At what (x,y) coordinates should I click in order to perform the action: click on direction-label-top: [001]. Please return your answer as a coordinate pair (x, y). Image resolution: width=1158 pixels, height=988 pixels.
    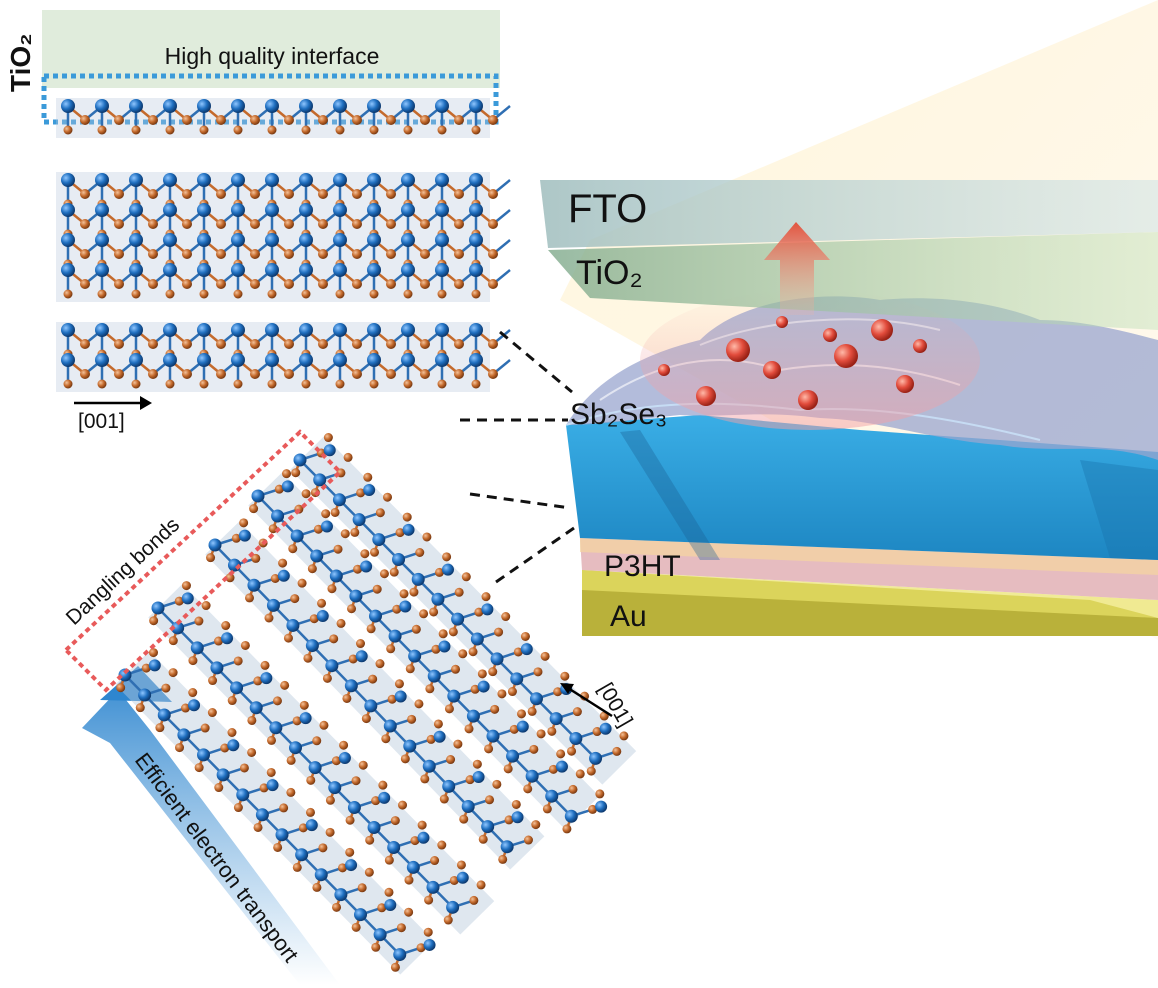
    Looking at the image, I should click on (101, 421).